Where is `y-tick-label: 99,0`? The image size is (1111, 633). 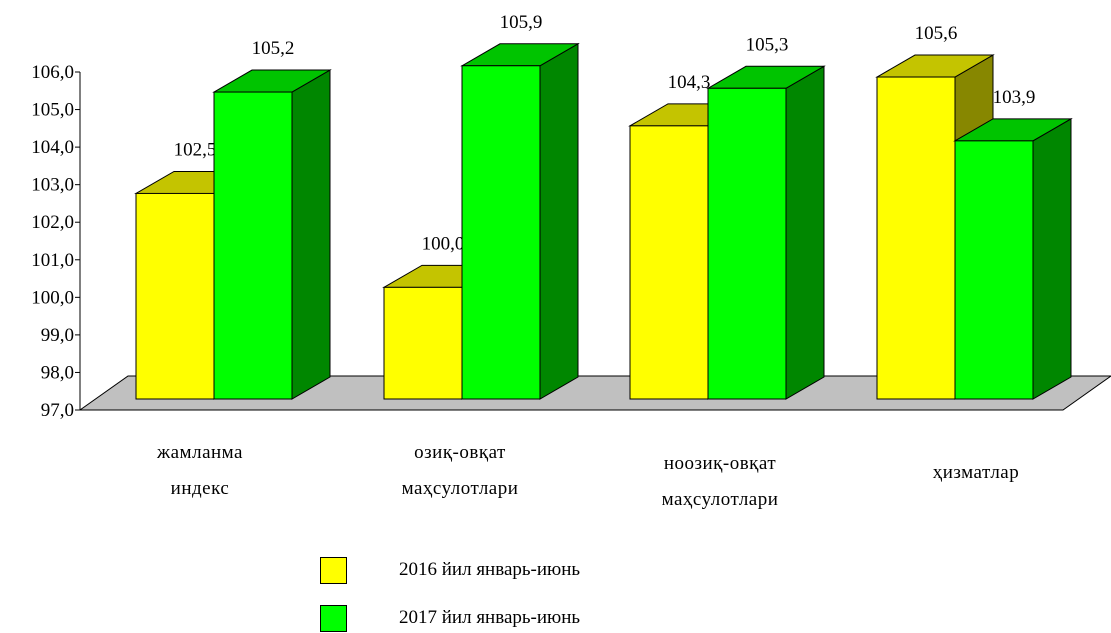 y-tick-label: 99,0 is located at coordinates (57, 335).